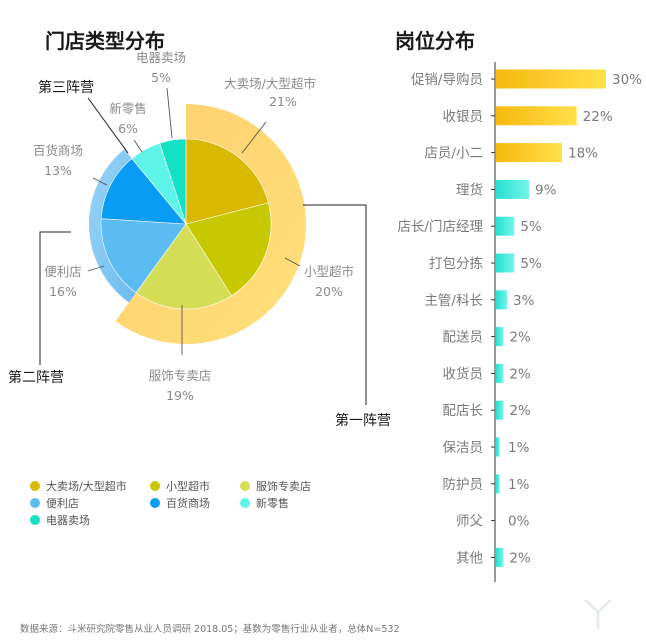  What do you see at coordinates (283, 101) in the screenshot?
I see `slice-value-1: 21%` at bounding box center [283, 101].